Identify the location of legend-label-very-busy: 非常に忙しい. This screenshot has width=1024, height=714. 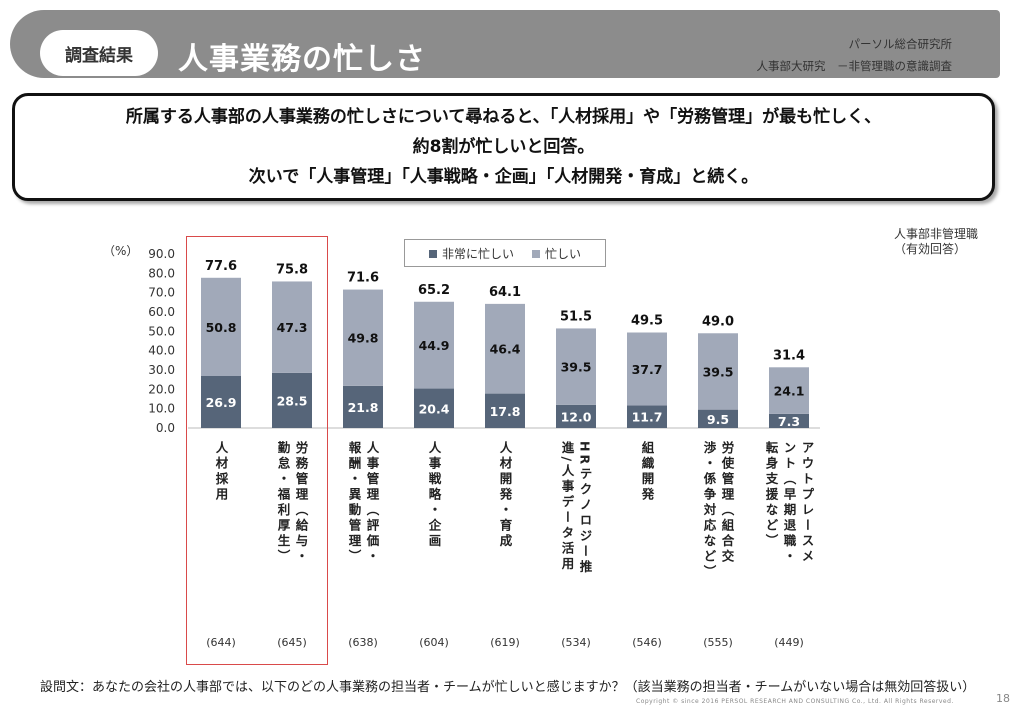
(477, 253).